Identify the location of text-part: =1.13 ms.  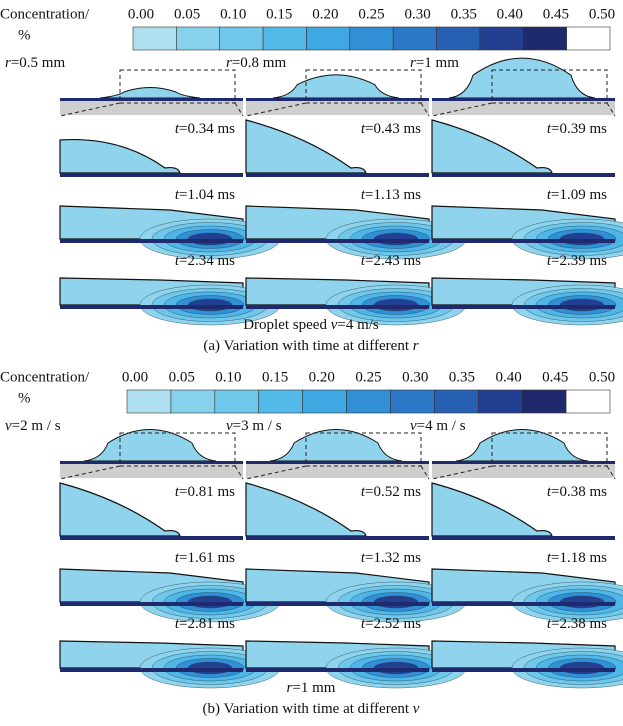
(393, 195).